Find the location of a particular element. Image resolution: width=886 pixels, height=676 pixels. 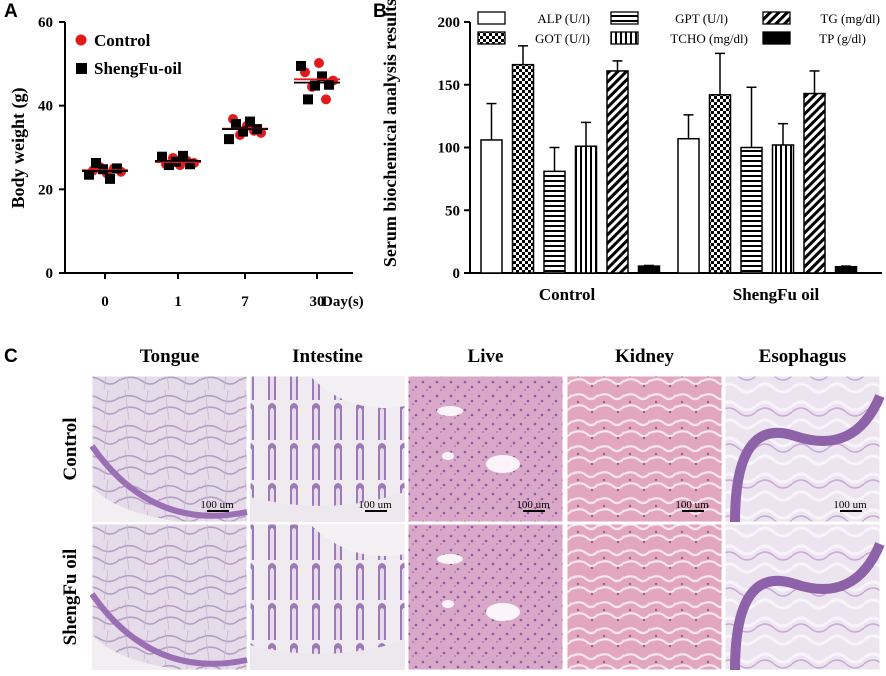

panel-b-y-axis-title-line1: Serum biochemical analysis results is located at coordinates (390, 133).